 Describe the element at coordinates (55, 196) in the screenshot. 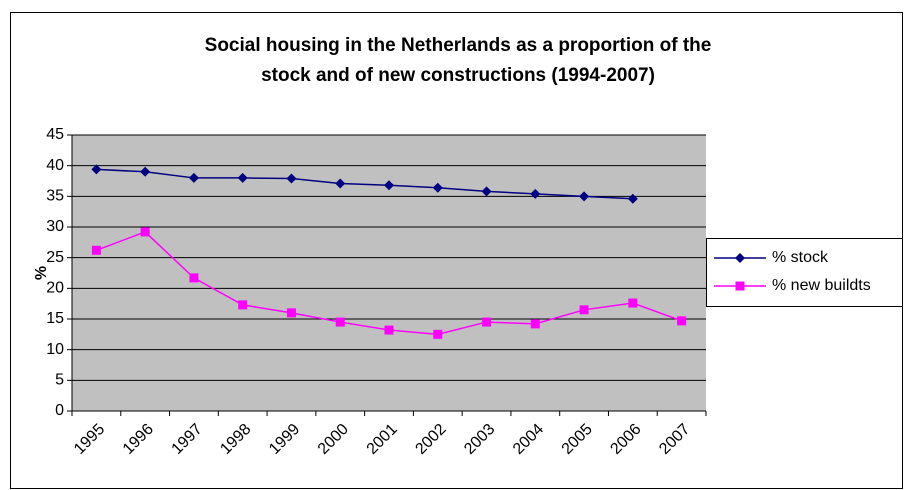

I see `y-tick-label: 35` at that location.